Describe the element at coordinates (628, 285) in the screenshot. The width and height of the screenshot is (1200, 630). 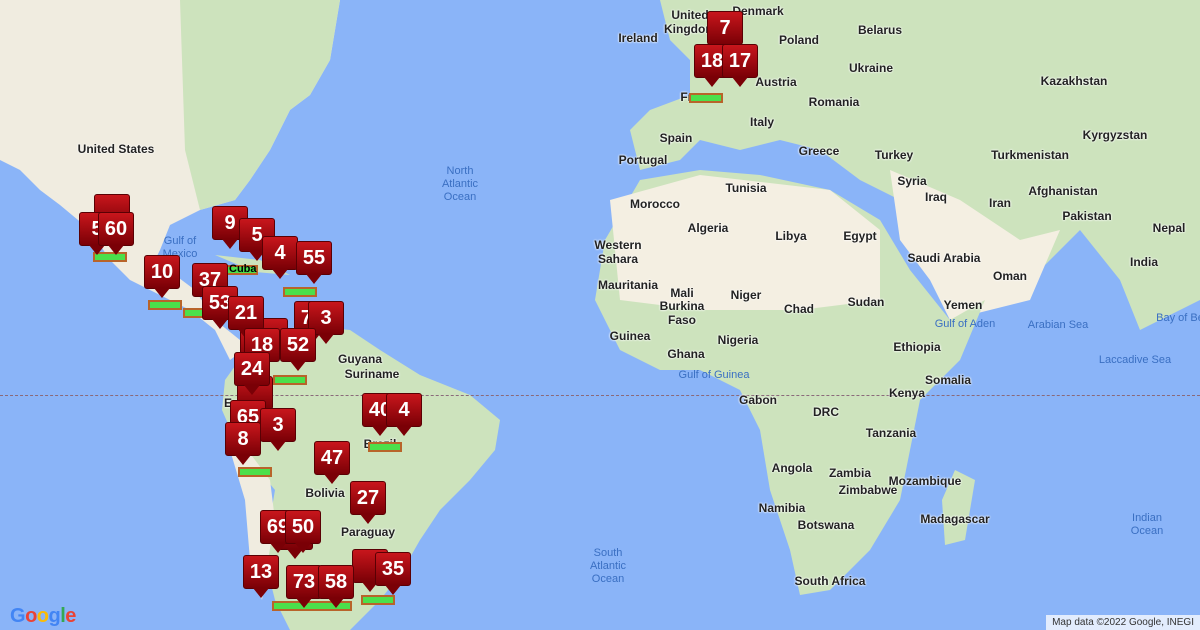
I see `label-mauritania: Mauritania` at that location.